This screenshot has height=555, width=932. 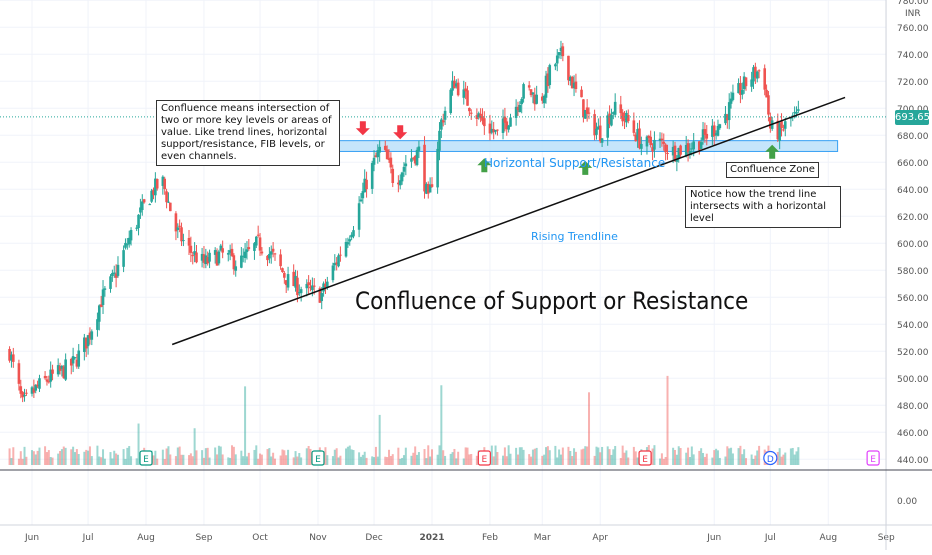 What do you see at coordinates (772, 151) in the screenshot?
I see `support-arrow-up-icon` at bounding box center [772, 151].